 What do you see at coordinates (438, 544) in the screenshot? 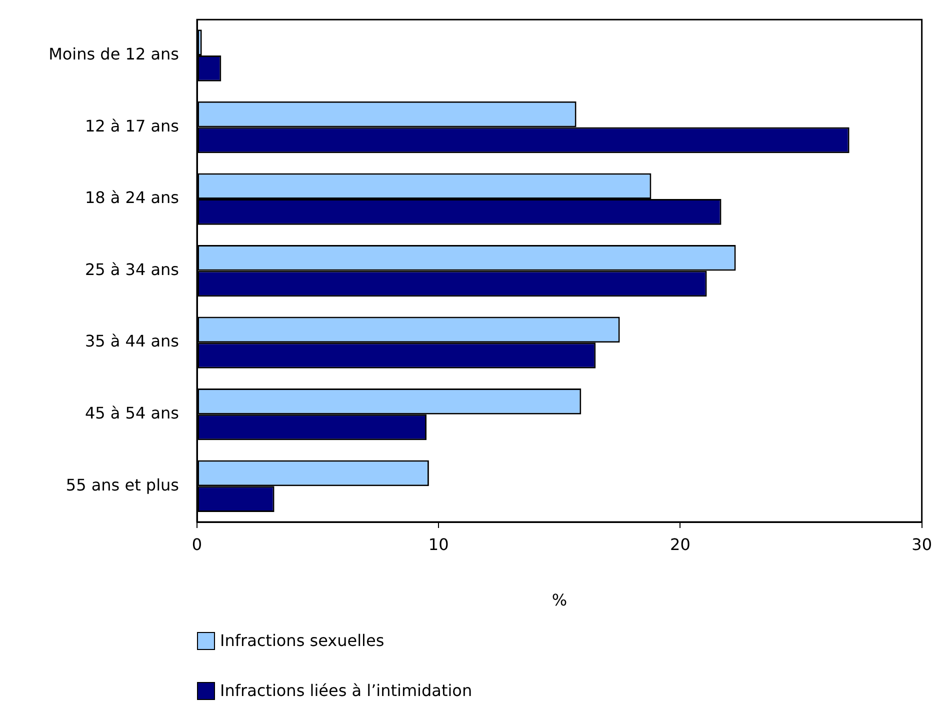
I see `x-tick-label: 10` at bounding box center [438, 544].